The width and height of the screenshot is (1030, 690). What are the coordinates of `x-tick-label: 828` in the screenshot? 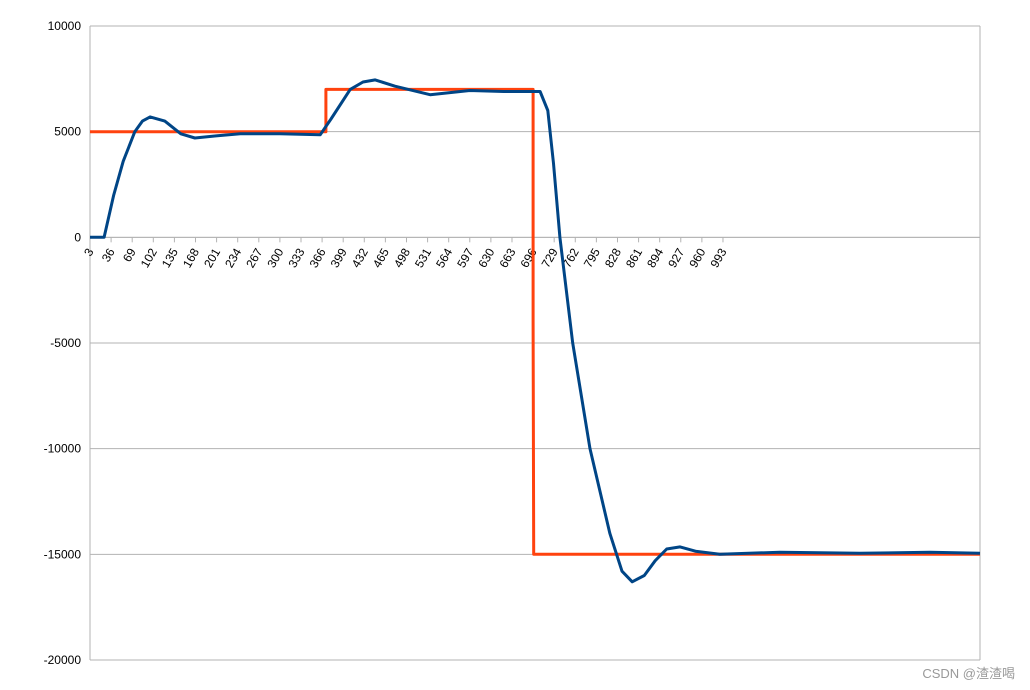 It's located at (613, 258).